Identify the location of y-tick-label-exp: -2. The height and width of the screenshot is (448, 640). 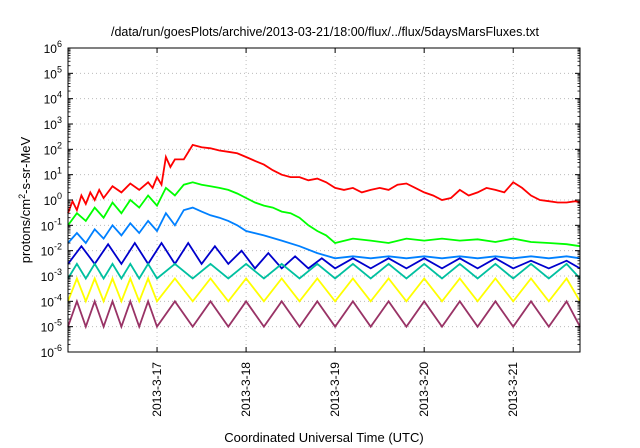
(58, 247).